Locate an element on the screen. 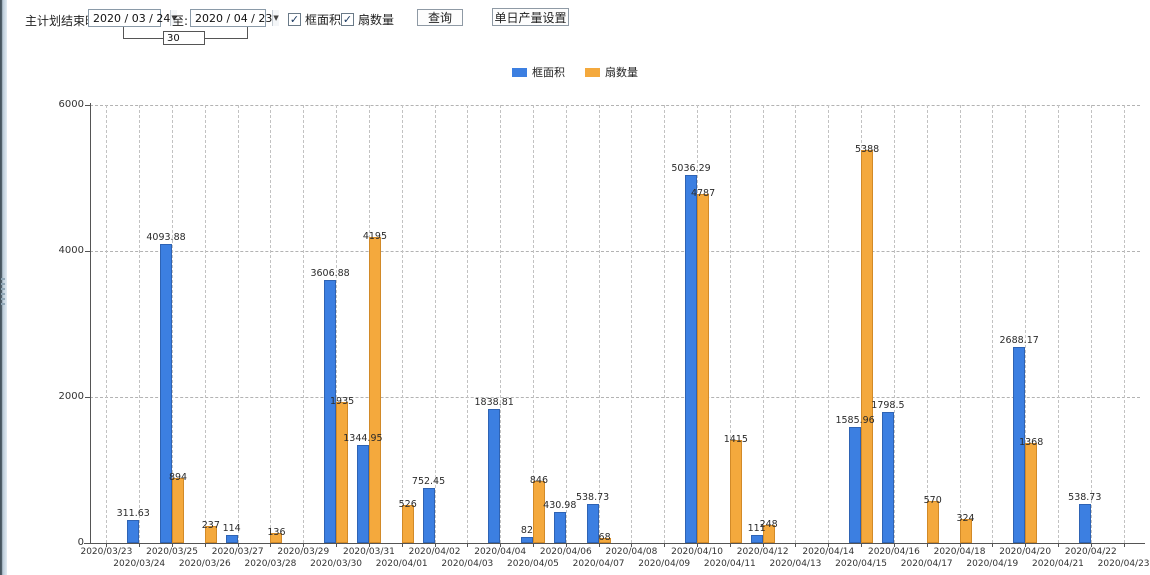  bar-value-label: 538.73 is located at coordinates (592, 497).